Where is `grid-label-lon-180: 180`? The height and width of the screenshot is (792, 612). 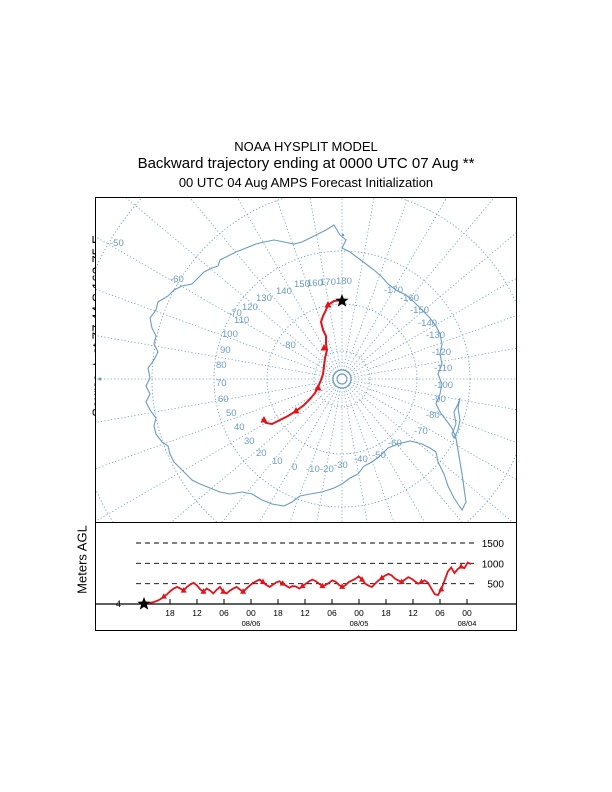 grid-label-lon-180: 180 is located at coordinates (344, 281).